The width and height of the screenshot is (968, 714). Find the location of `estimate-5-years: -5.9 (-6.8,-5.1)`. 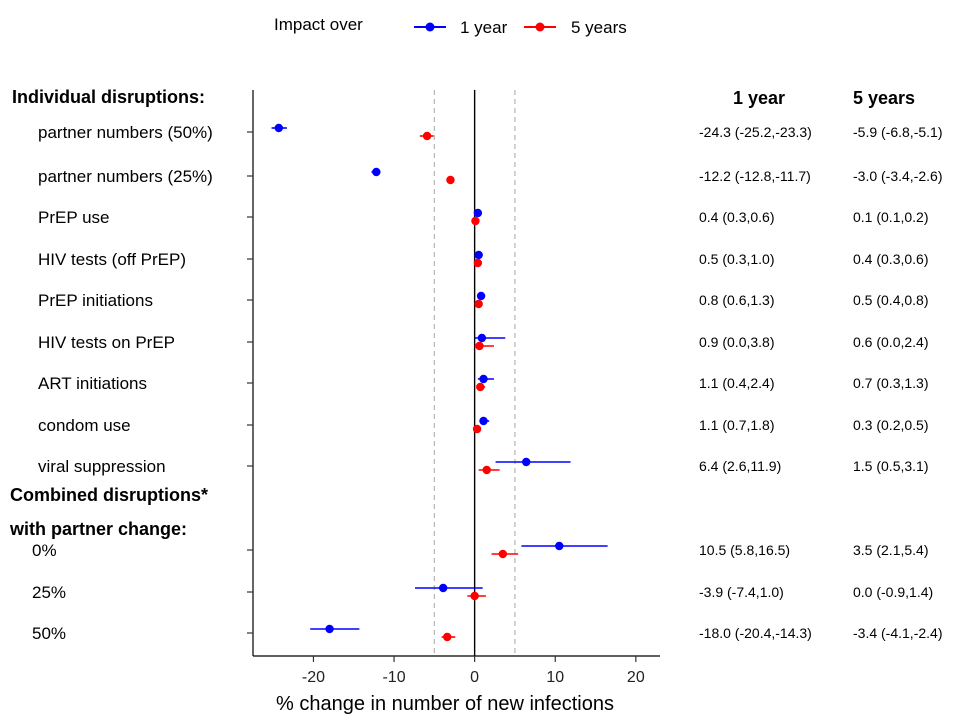

estimate-5-years: -5.9 (-6.8,-5.1) is located at coordinates (897, 132).